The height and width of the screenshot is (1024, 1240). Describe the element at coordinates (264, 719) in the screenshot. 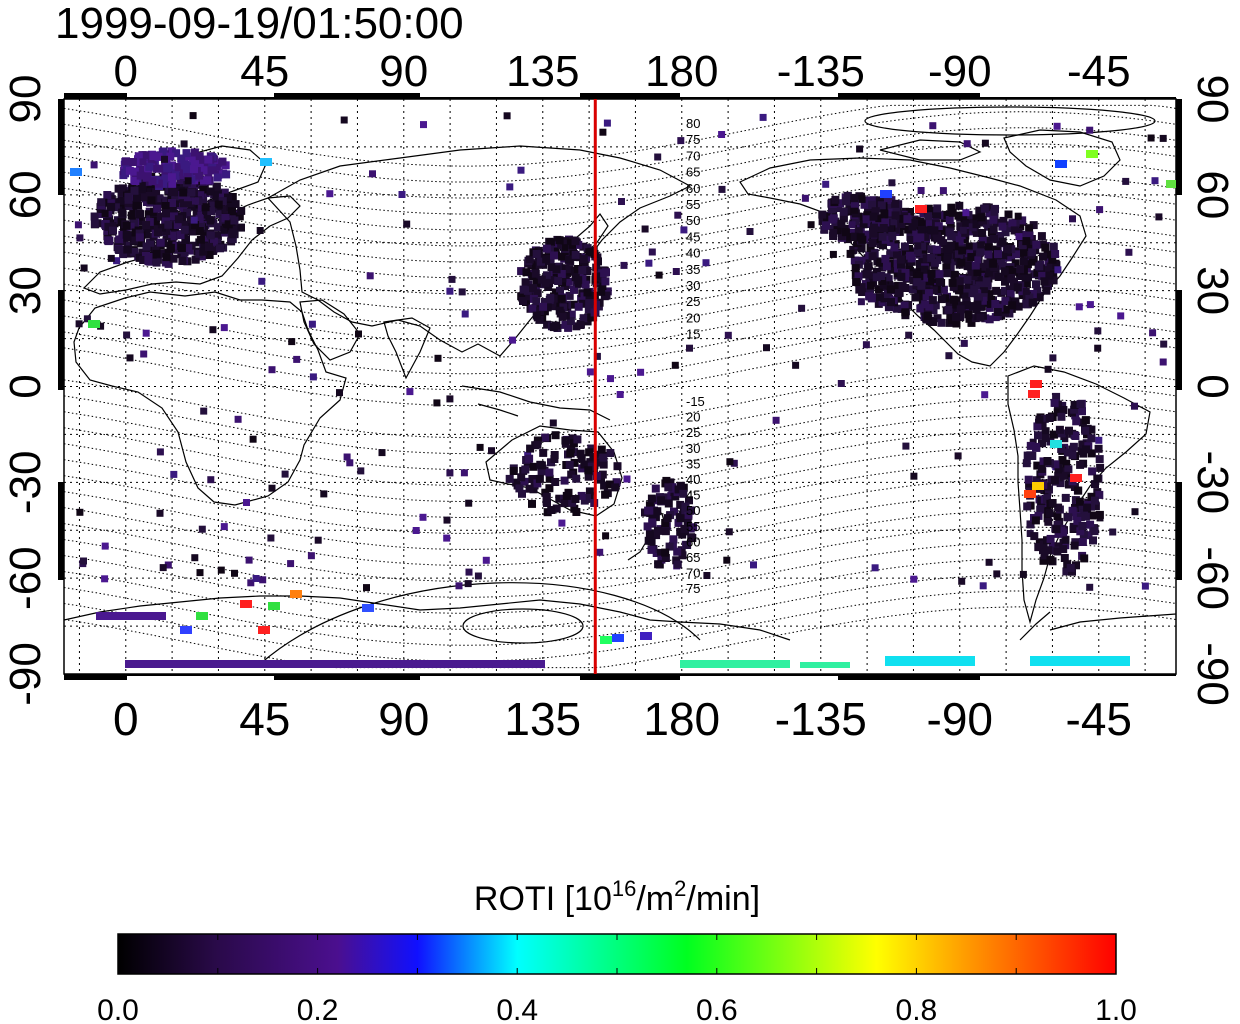

I see `bottom-lon-label: 45` at that location.